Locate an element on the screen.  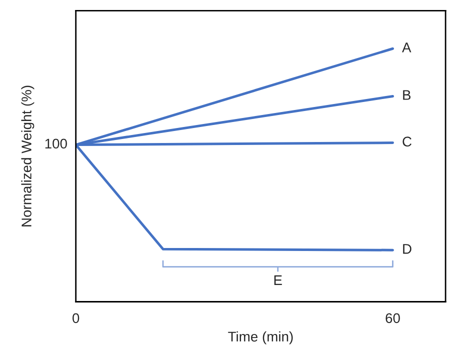
x-tick-label: 0 is located at coordinates (76, 318).